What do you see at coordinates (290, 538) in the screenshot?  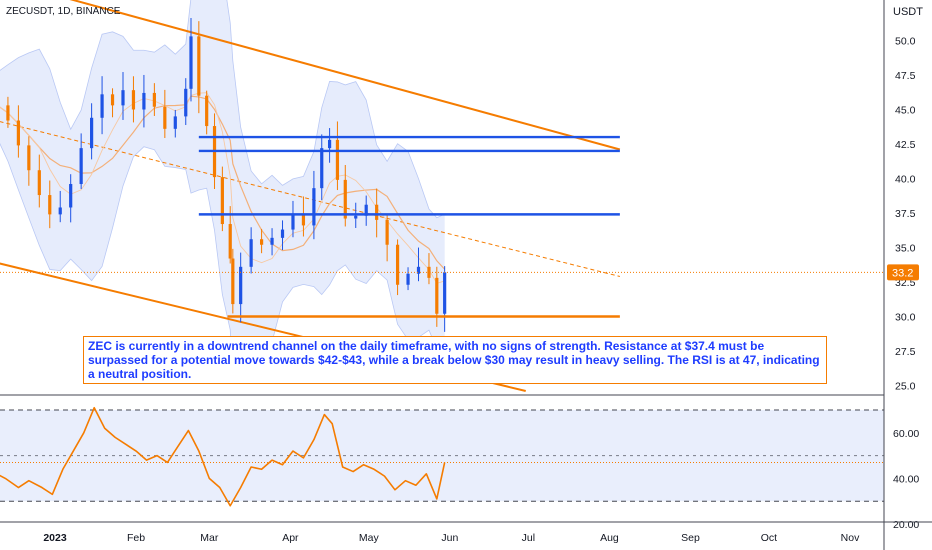 I see `time-tick-label: Apr` at bounding box center [290, 538].